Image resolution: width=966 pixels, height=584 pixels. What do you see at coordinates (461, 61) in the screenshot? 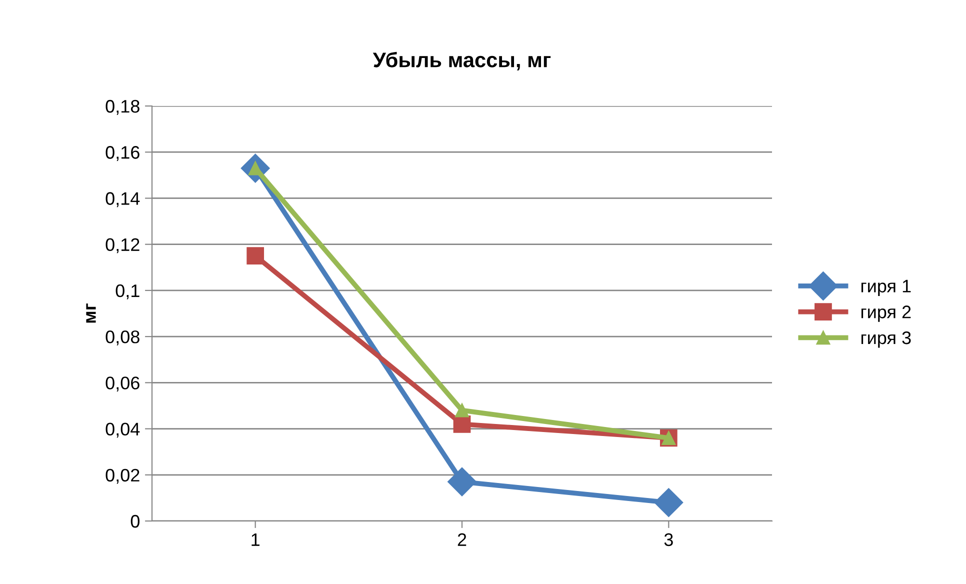
I see `chart-title: Убыль массы, мг` at bounding box center [461, 61].